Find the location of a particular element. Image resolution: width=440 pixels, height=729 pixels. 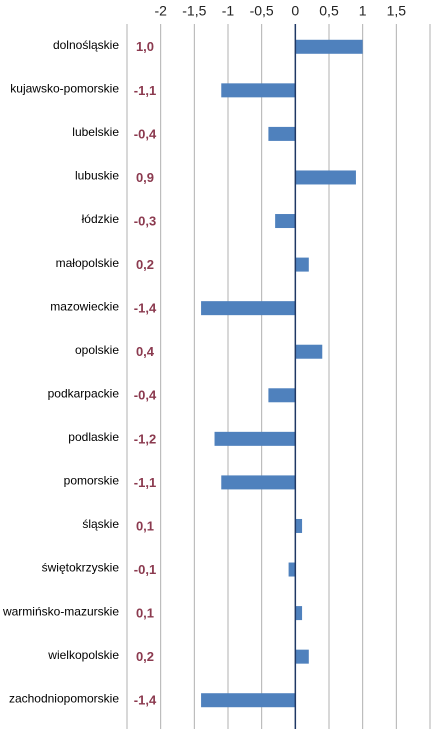

category-label: opolskie is located at coordinates (97, 350).